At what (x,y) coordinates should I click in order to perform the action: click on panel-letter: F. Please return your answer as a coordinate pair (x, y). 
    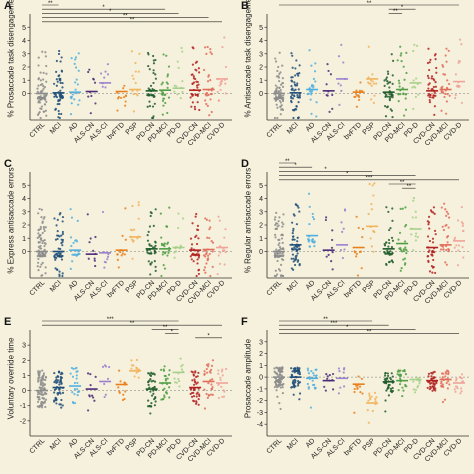
    Looking at the image, I should click on (244, 322).